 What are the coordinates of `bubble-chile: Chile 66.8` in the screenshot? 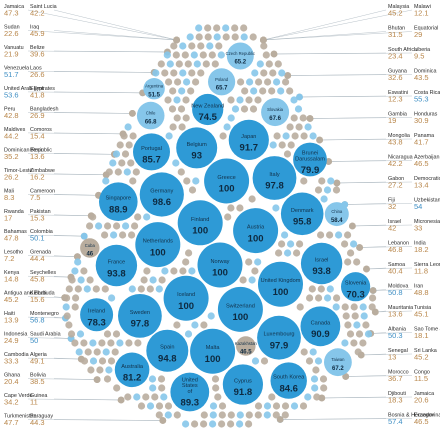 It's located at (150, 115).